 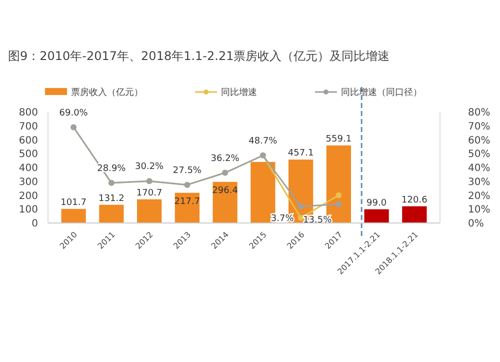 What do you see at coordinates (149, 167) in the screenshot?
I see `data-label: 30.2%` at bounding box center [149, 167].